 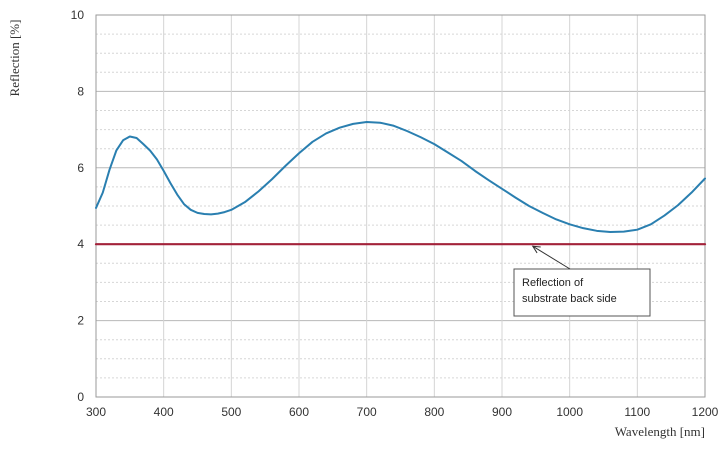 I want to click on x-axis-label: Wavelength [nm], so click(x=660, y=431).